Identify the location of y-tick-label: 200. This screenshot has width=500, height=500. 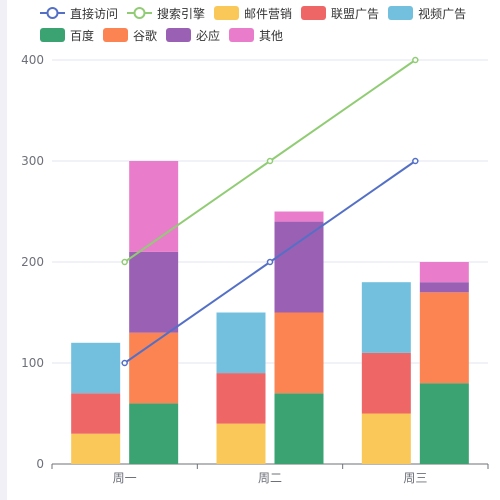
(32, 262).